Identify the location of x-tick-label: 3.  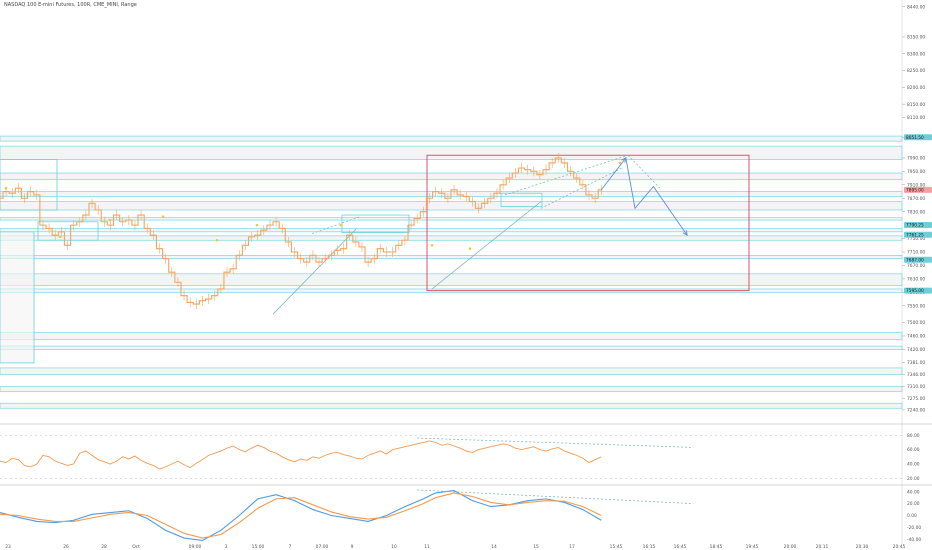
(226, 547).